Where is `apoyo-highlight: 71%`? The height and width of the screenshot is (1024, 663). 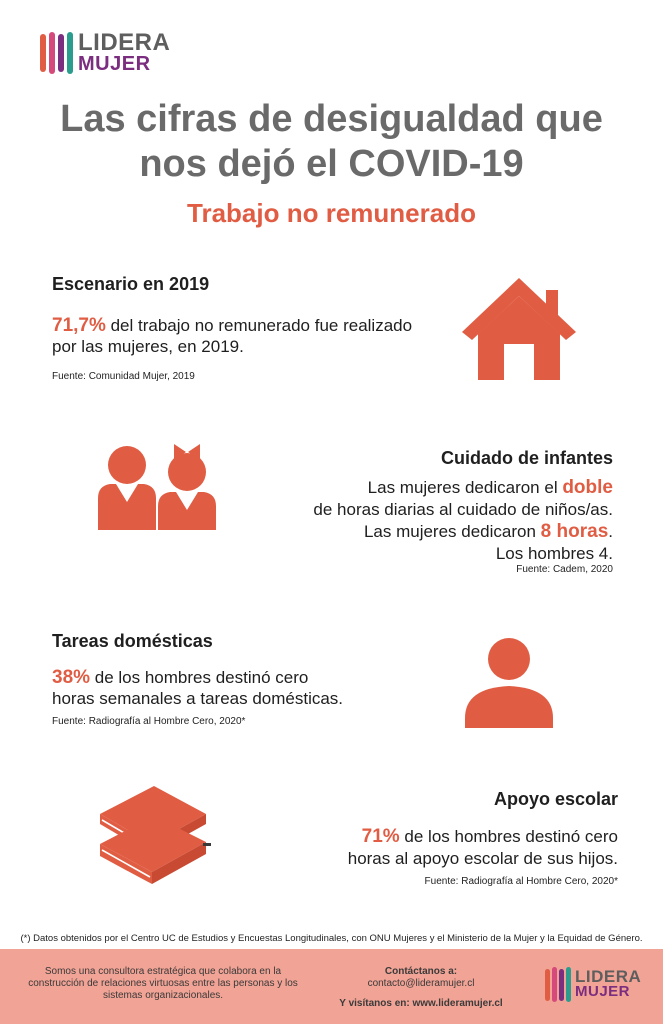
apoyo-highlight: 71% is located at coordinates (380, 836).